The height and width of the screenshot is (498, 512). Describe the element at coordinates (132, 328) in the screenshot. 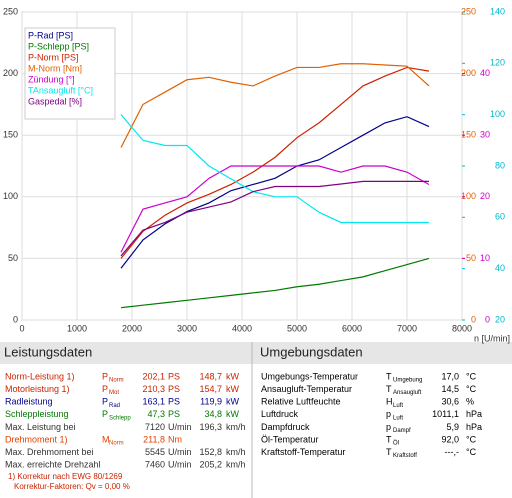

I see `x-tick-label: 2000` at that location.